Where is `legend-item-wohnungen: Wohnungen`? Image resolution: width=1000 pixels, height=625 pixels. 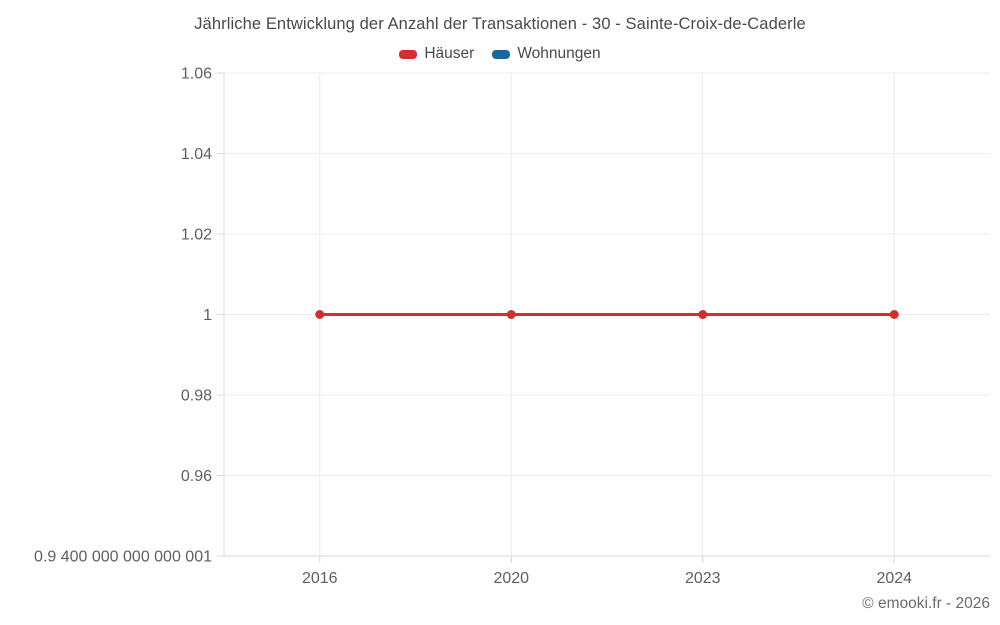 legend-item-wohnungen: Wohnungen is located at coordinates (546, 54).